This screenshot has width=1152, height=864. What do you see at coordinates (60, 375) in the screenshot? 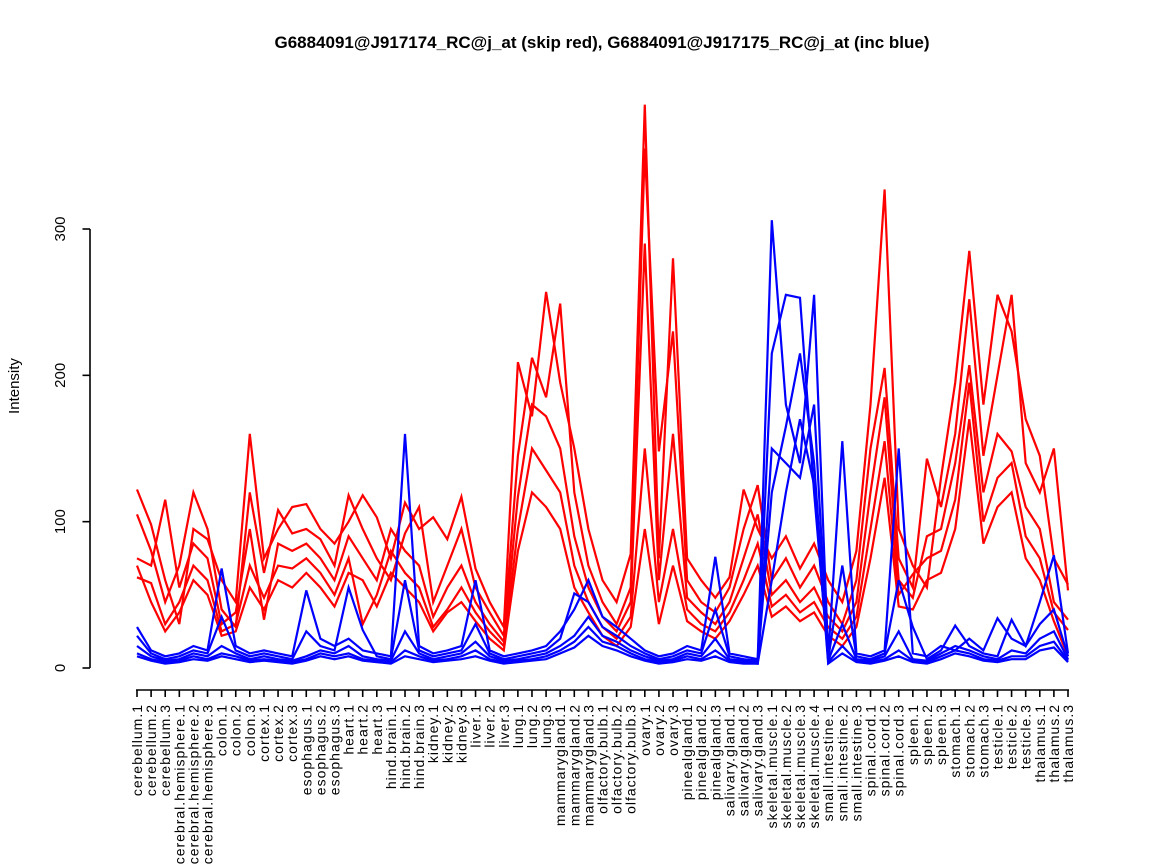
I see `y-tick-label: 200` at bounding box center [60, 375].